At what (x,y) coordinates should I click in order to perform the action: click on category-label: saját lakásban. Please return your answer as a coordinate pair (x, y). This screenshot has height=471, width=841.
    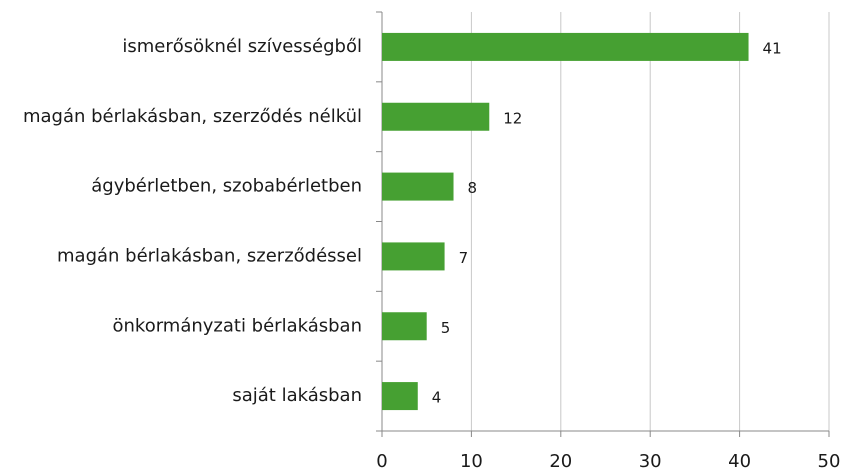
    Looking at the image, I should click on (297, 395).